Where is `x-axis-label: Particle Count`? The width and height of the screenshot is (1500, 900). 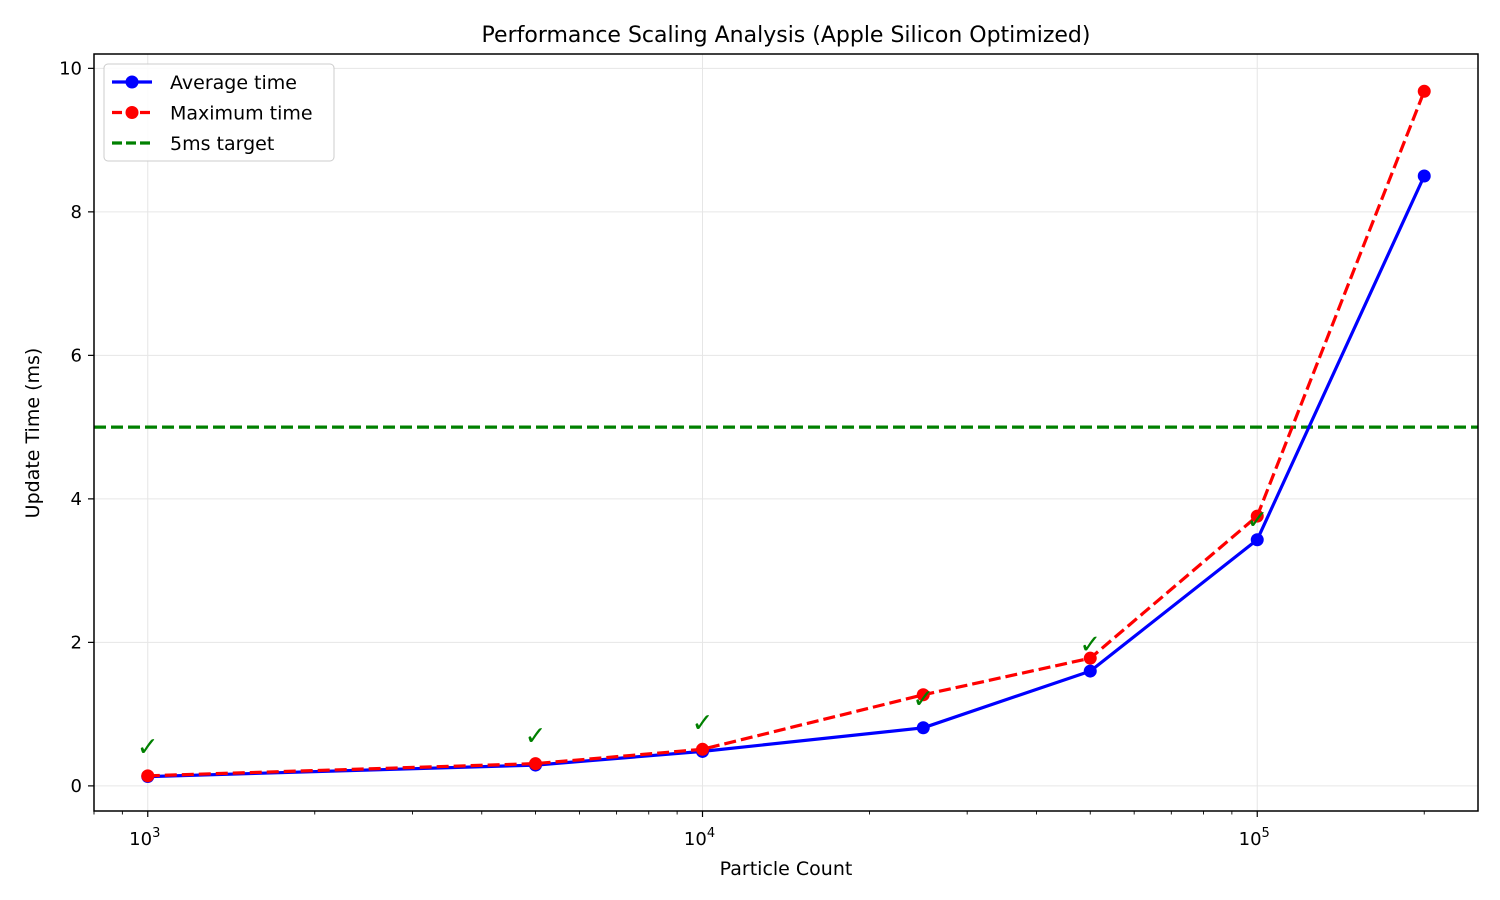
x-axis-label: Particle Count is located at coordinates (786, 869).